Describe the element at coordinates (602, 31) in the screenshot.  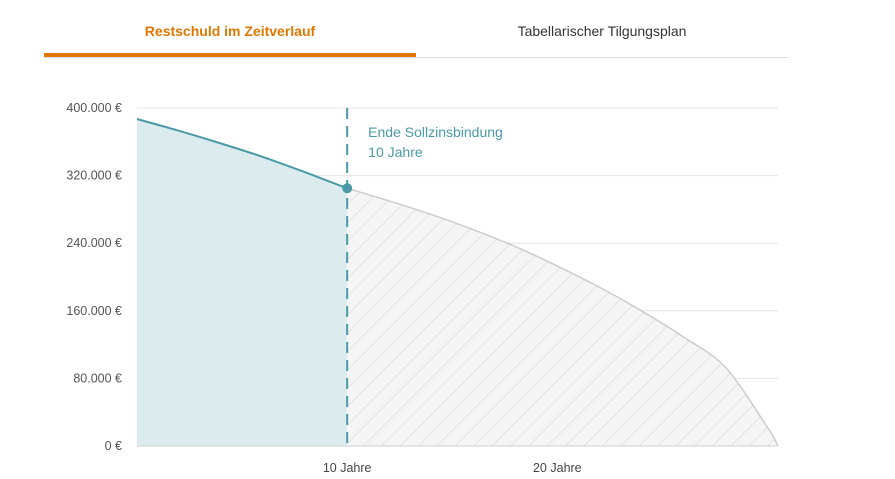
I see `tab-tilgungsplan: Tabellarischer Tilgungsplan` at that location.